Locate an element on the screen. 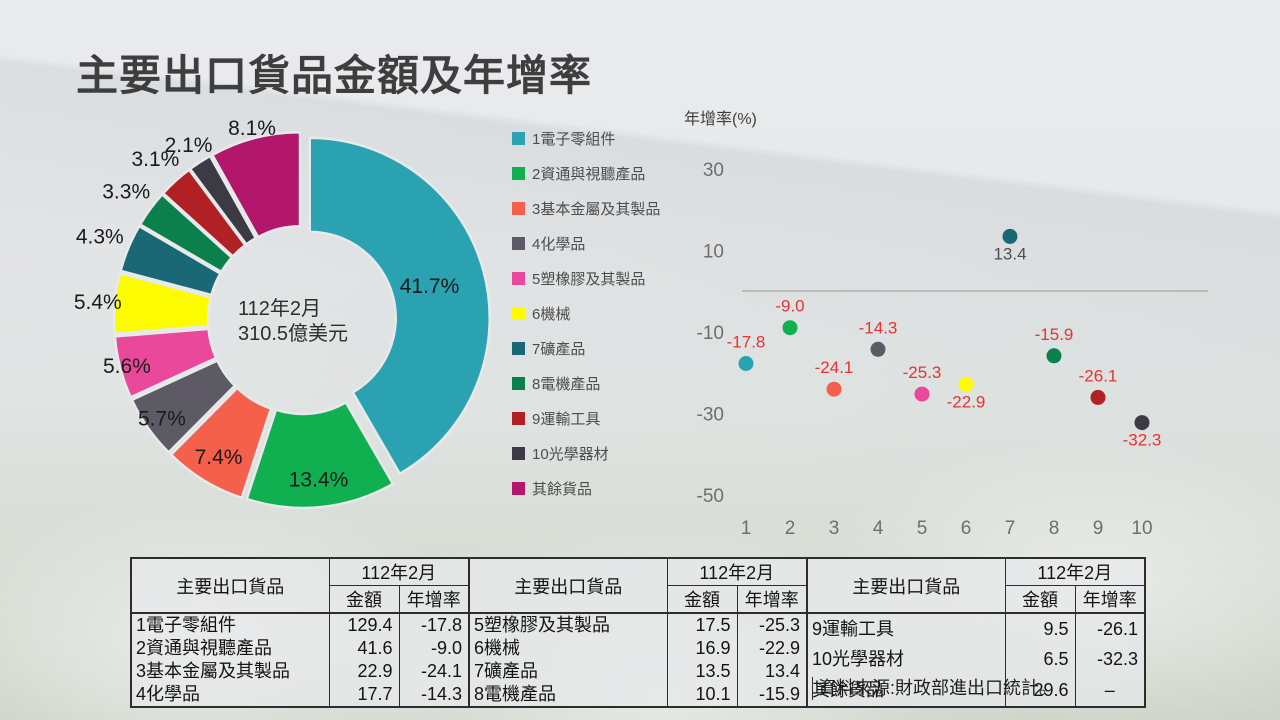  scatter-point-label: -25.3 is located at coordinates (922, 372).